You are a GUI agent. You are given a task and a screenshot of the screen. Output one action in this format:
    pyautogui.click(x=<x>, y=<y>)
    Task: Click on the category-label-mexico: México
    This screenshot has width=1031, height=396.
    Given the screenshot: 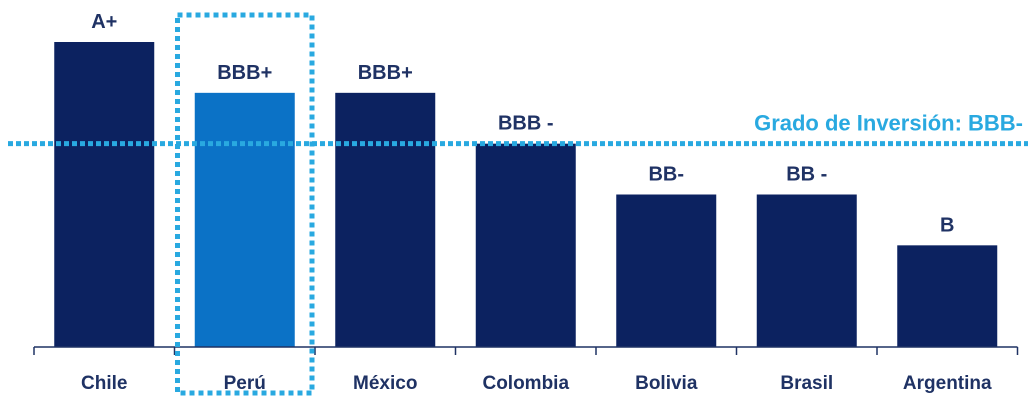 What is the action you would take?
    pyautogui.click(x=385, y=383)
    